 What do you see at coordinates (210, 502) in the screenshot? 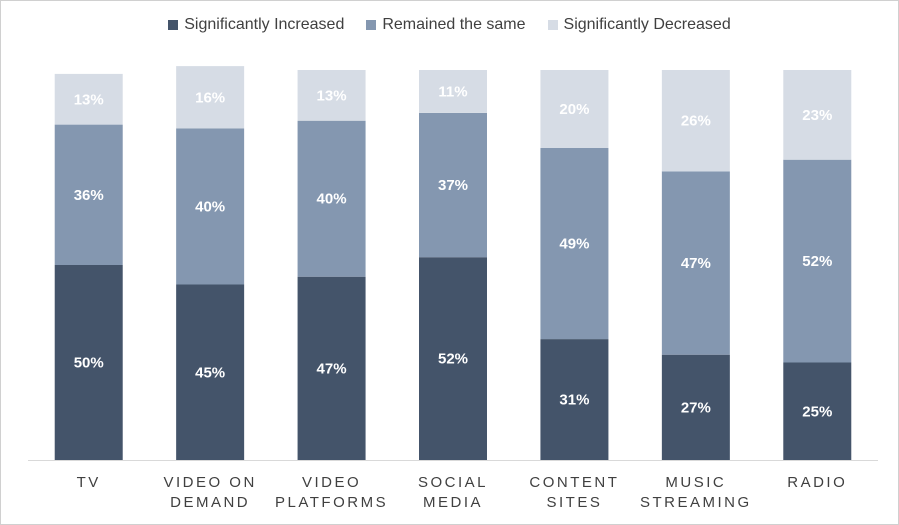
I see `category-label: DEMAND` at bounding box center [210, 502].